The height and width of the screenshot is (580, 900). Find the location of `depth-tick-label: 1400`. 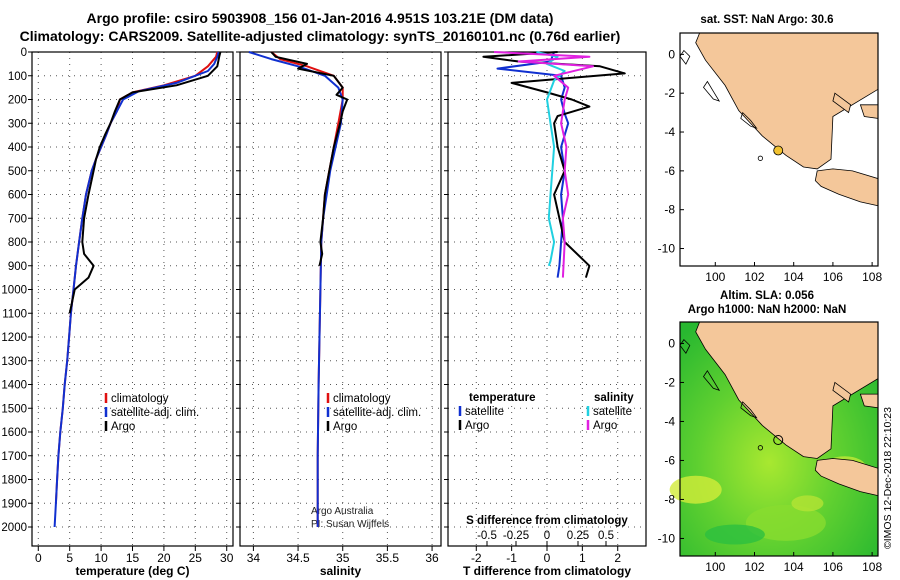

depth-tick-label: 1400 is located at coordinates (14, 386).